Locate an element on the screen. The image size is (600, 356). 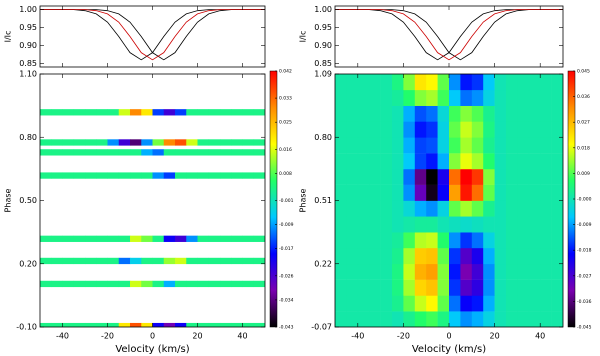
colorbar-label: -0.027 is located at coordinates (584, 276).